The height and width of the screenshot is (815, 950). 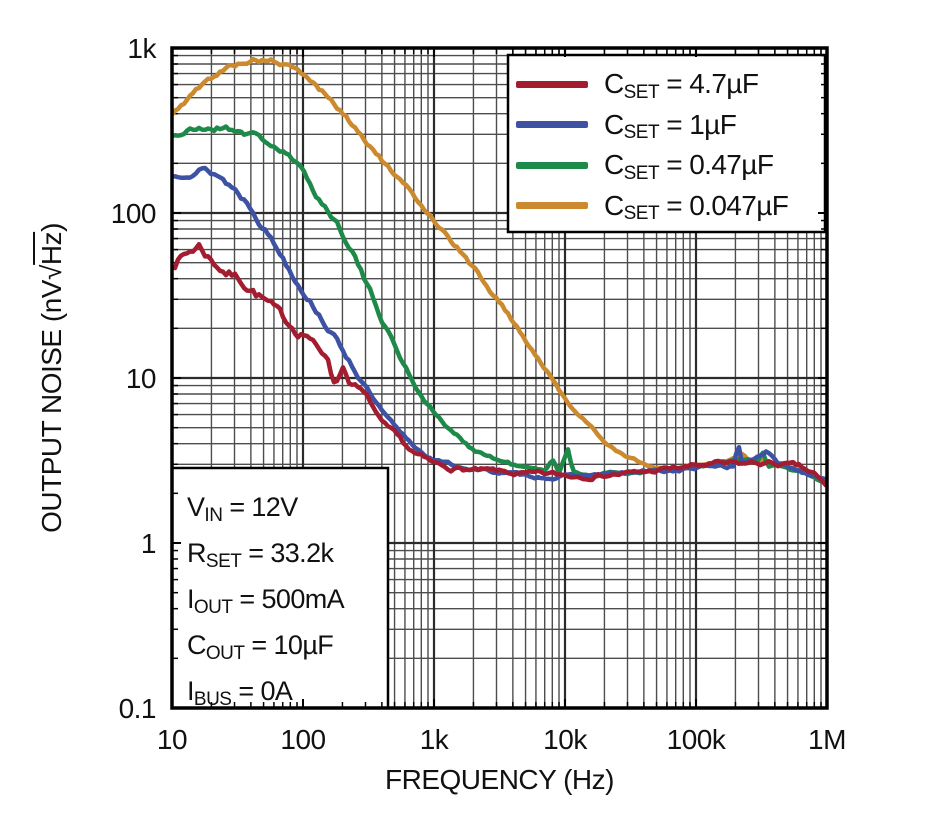 I want to click on legend-swatch-green, so click(x=552, y=165).